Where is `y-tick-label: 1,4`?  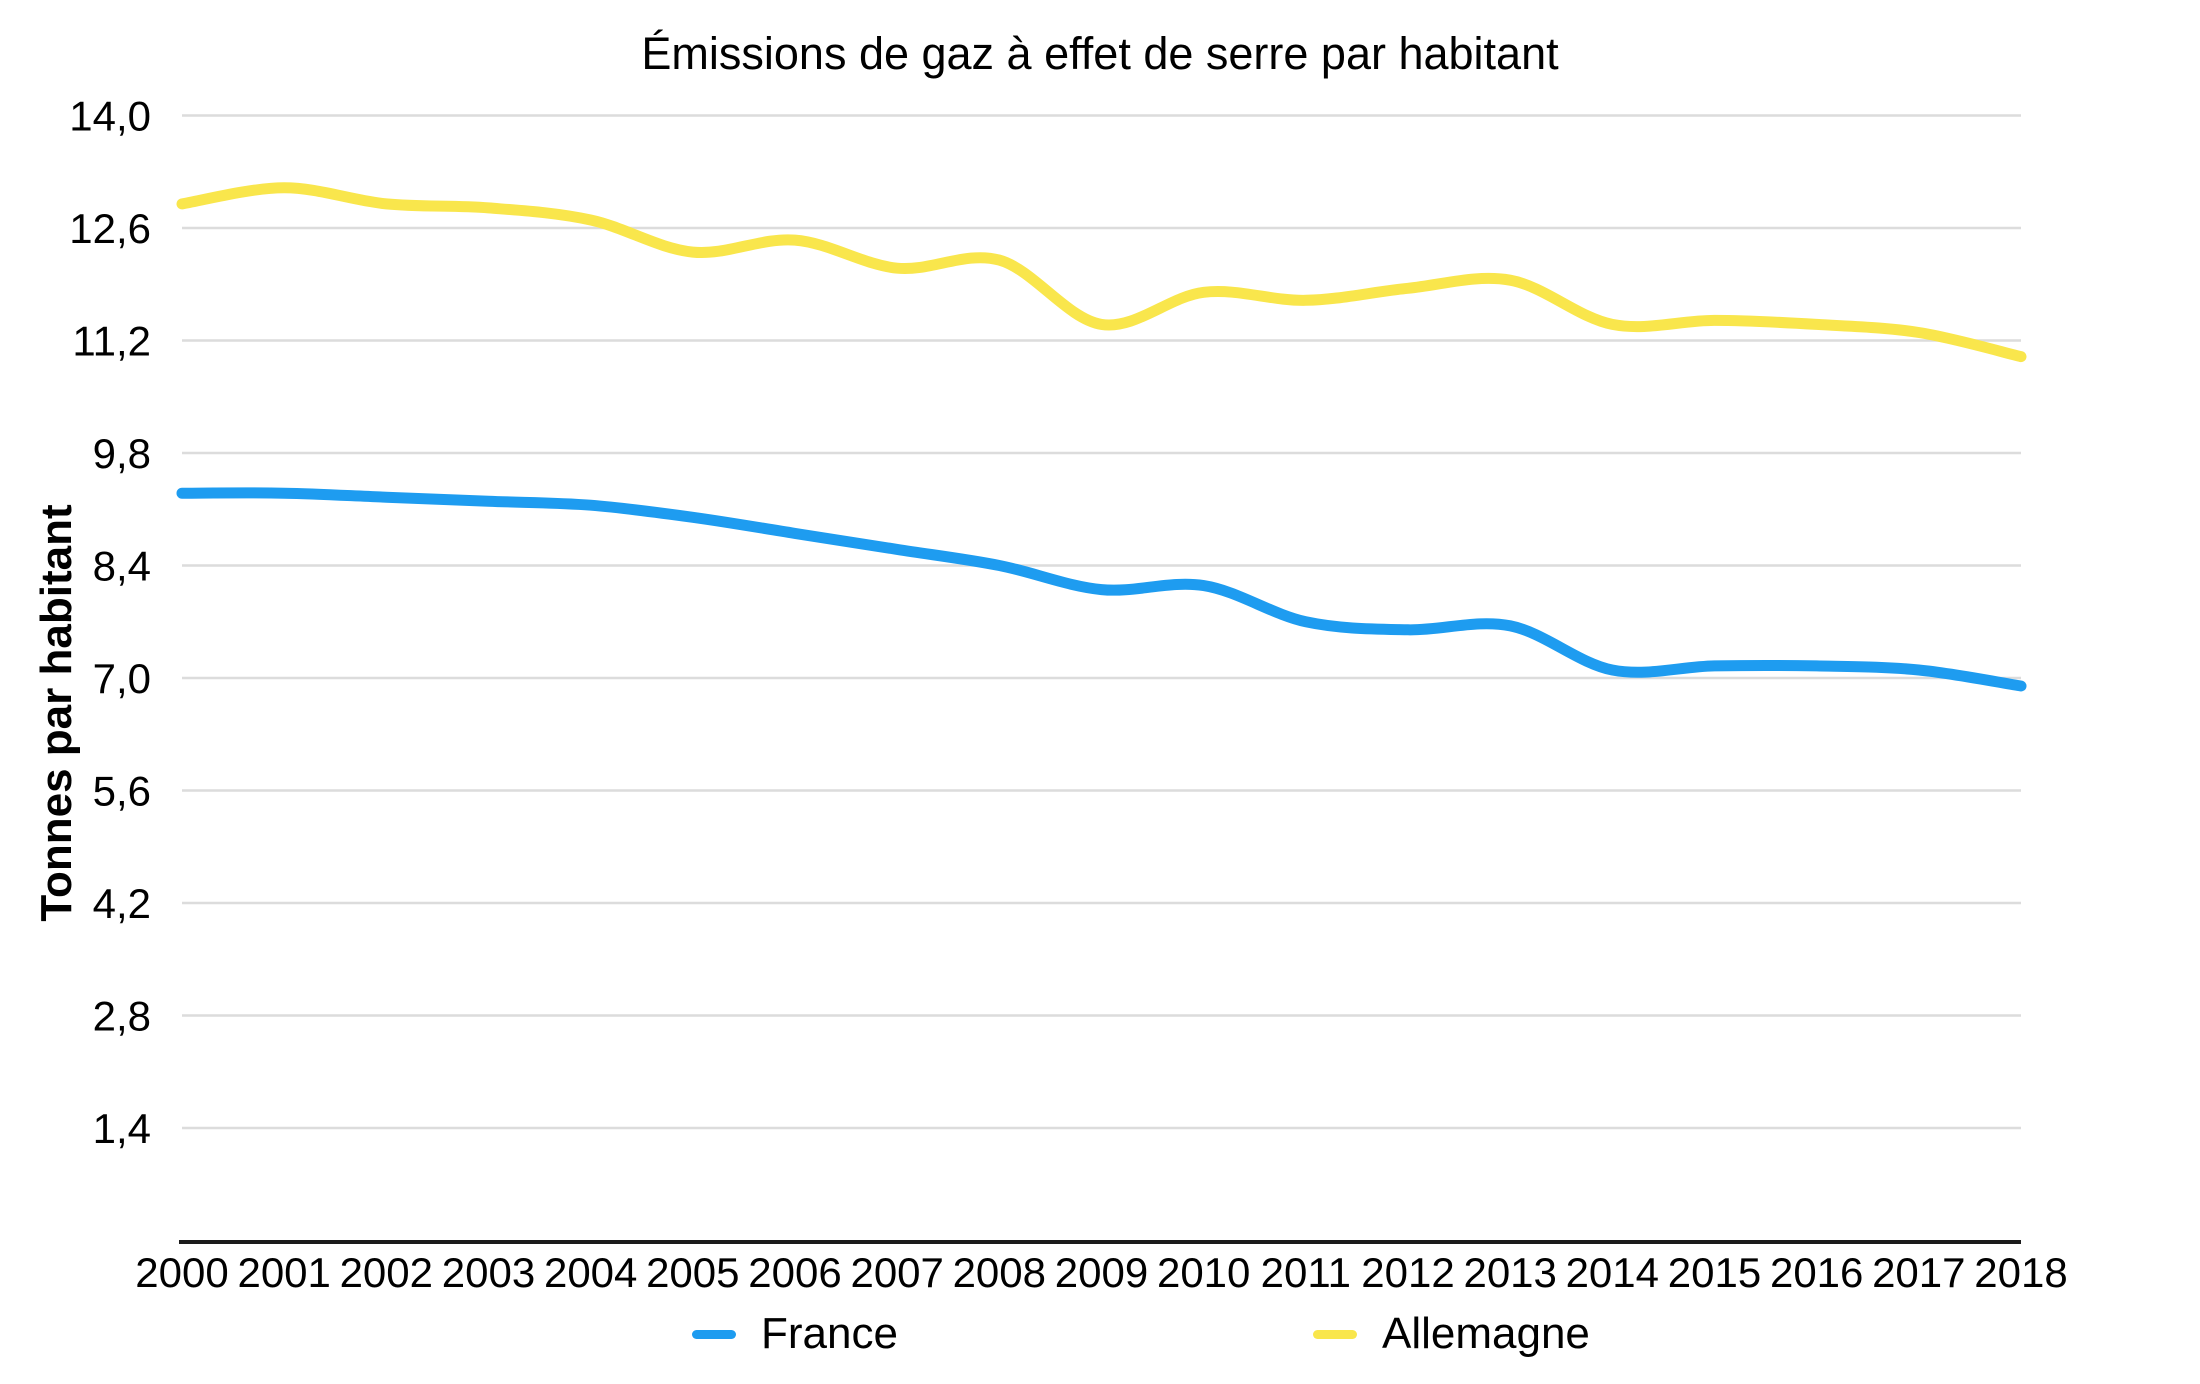 y-tick-label: 1,4 is located at coordinates (122, 1128).